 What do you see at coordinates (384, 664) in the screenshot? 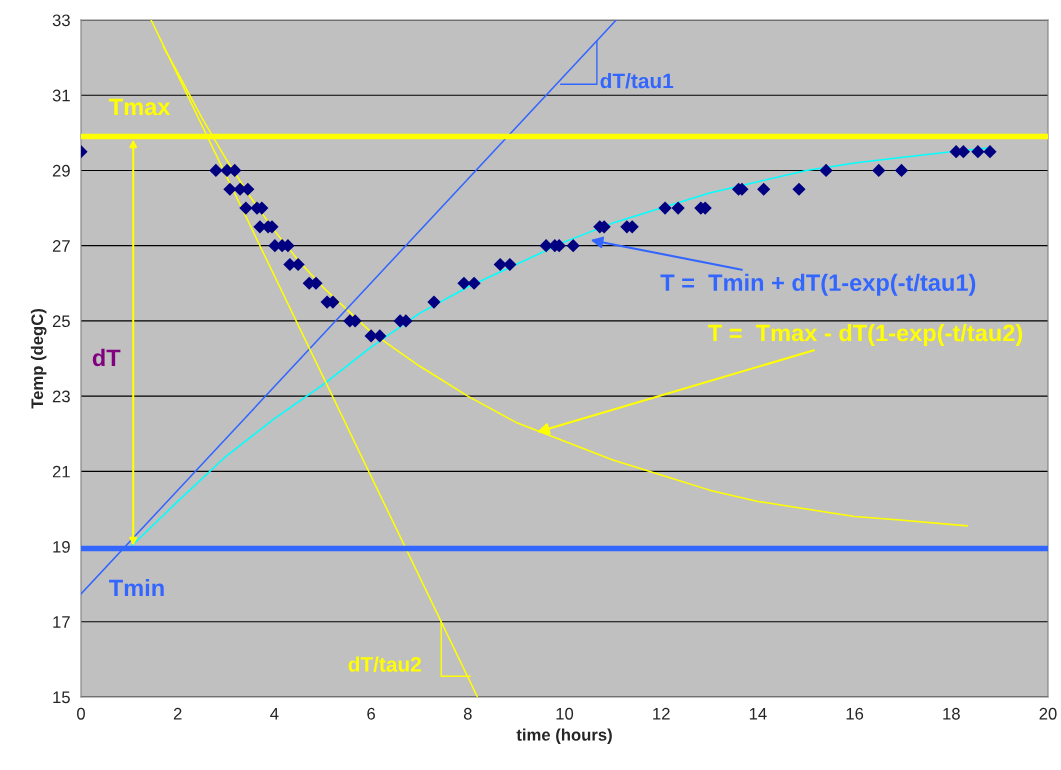
I see `annotation: dT/tau2` at bounding box center [384, 664].